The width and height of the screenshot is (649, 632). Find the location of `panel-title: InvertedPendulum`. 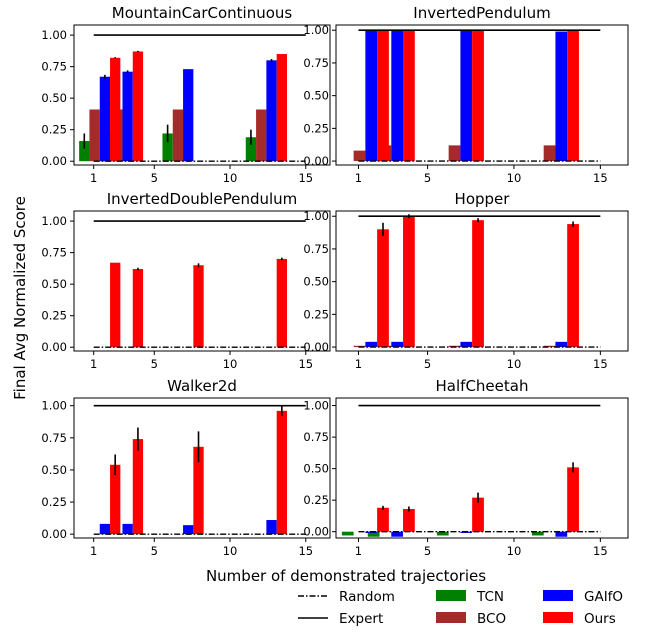

panel-title: InvertedPendulum is located at coordinates (481, 13).